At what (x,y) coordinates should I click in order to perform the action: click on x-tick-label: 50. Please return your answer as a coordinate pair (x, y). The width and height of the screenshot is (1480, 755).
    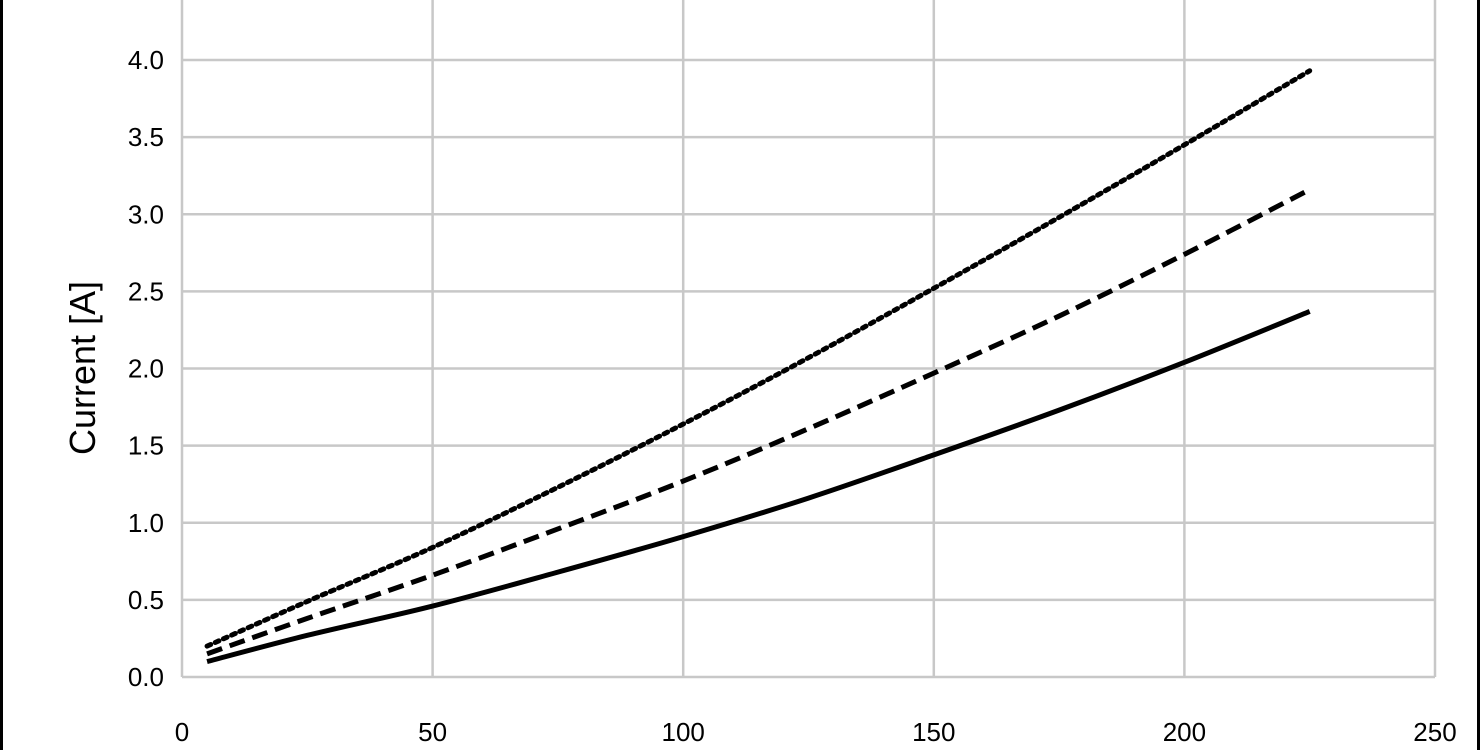
    Looking at the image, I should click on (432, 732).